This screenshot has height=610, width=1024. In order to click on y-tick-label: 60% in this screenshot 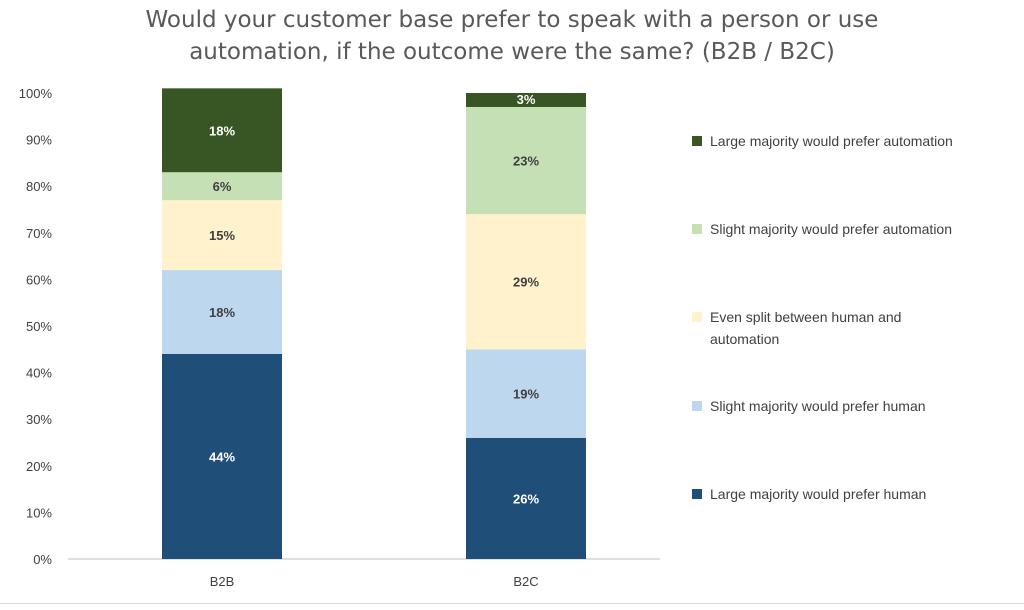, I will do `click(39, 279)`.